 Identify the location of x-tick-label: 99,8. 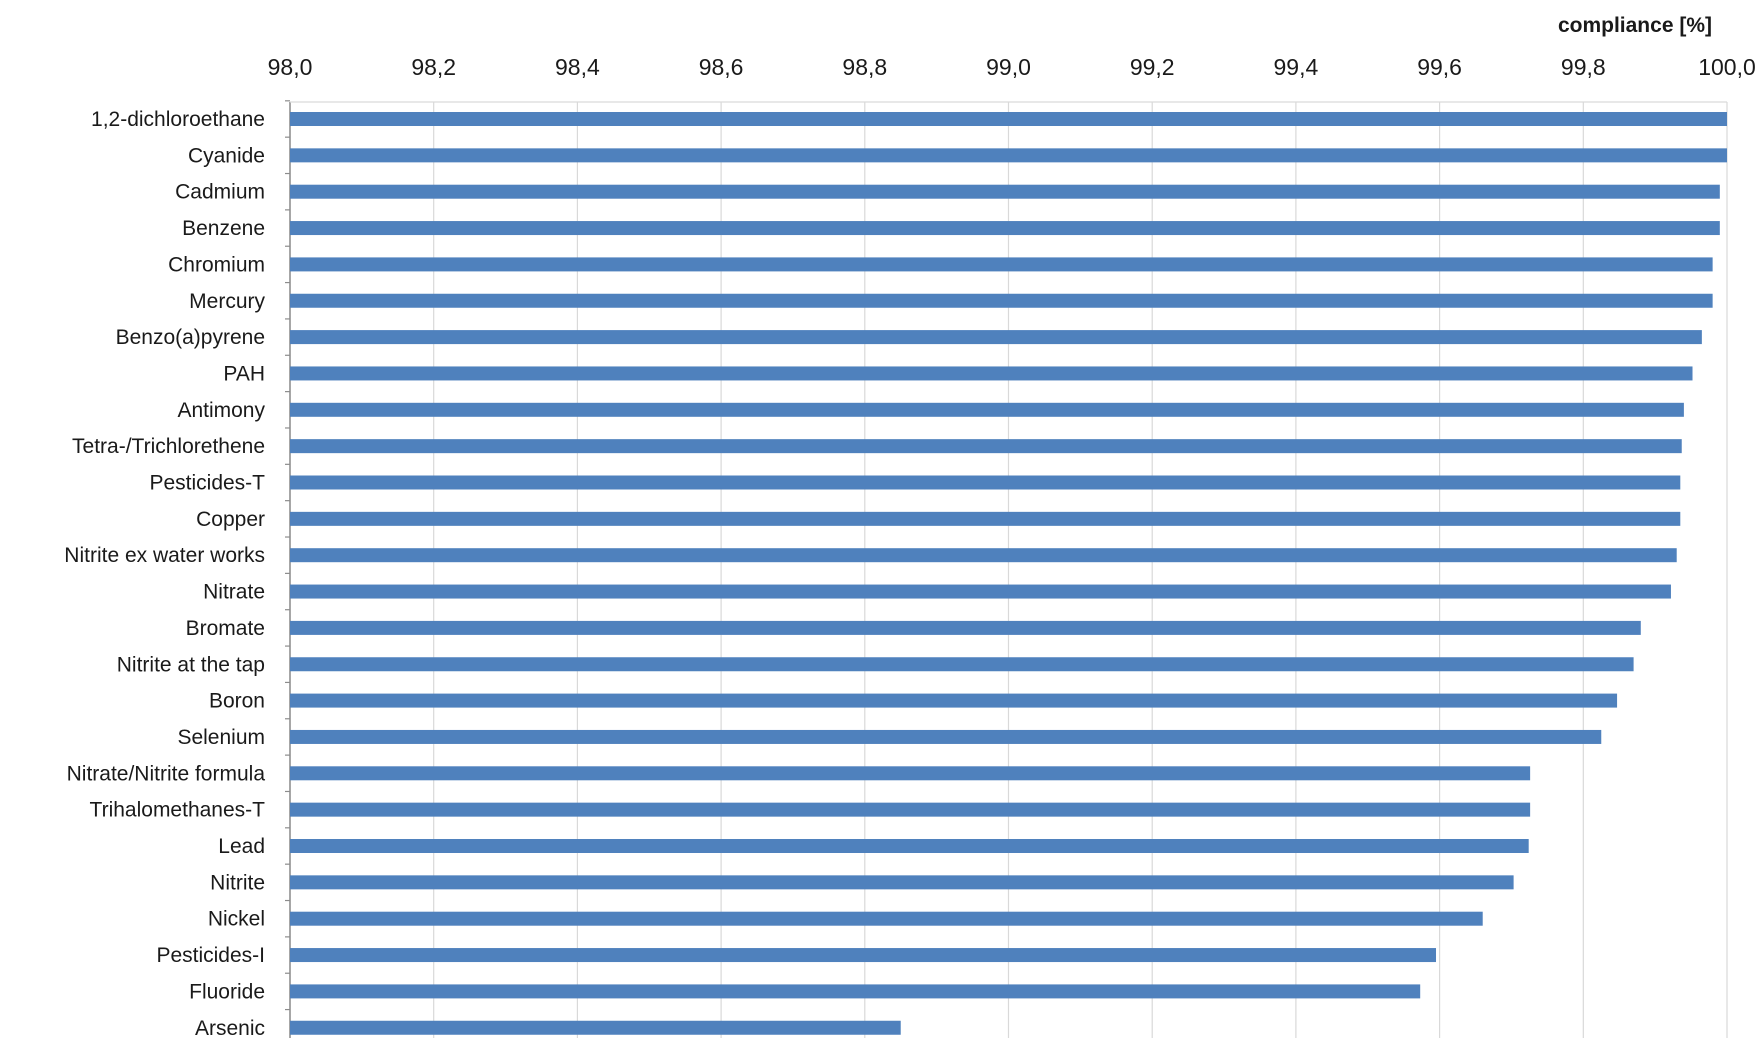
(1583, 67).